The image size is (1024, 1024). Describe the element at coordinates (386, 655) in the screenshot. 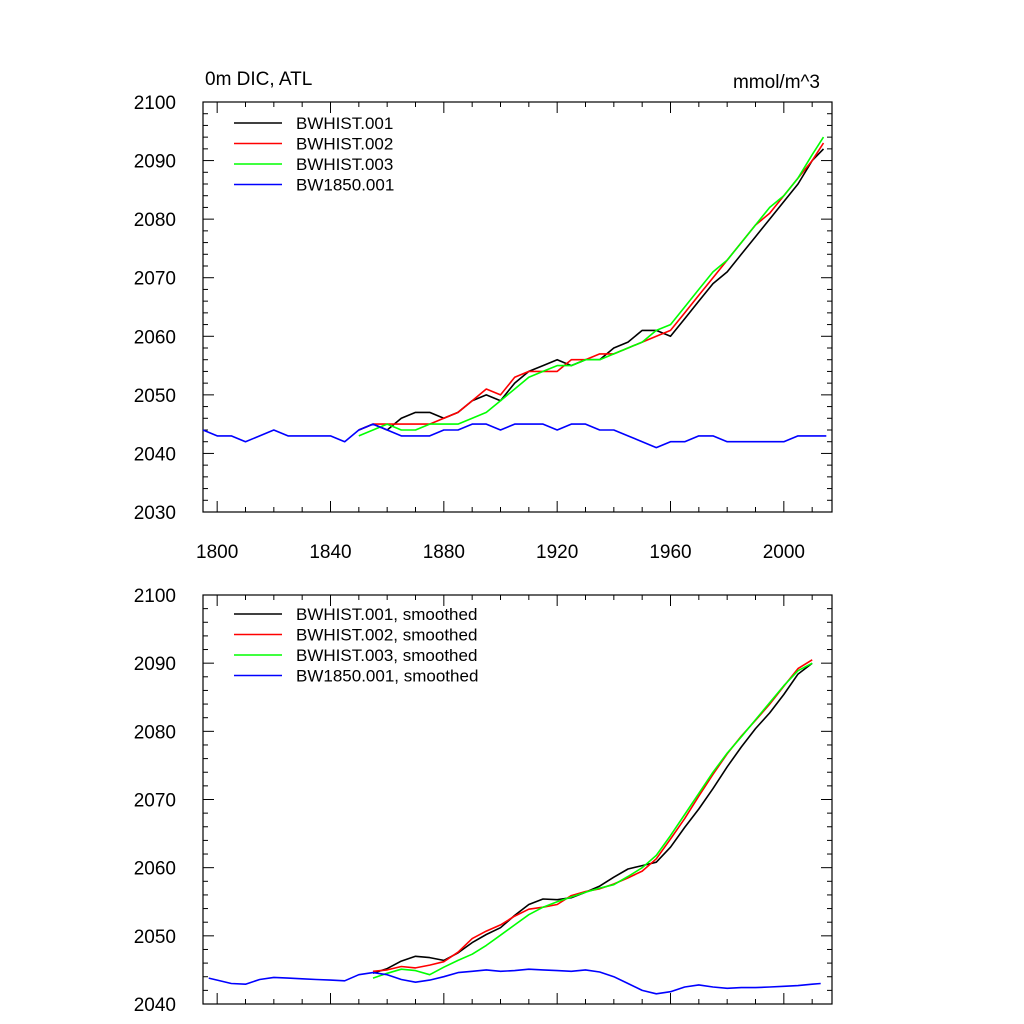

I see `legend-label: BWHIST.003, smoothed` at that location.